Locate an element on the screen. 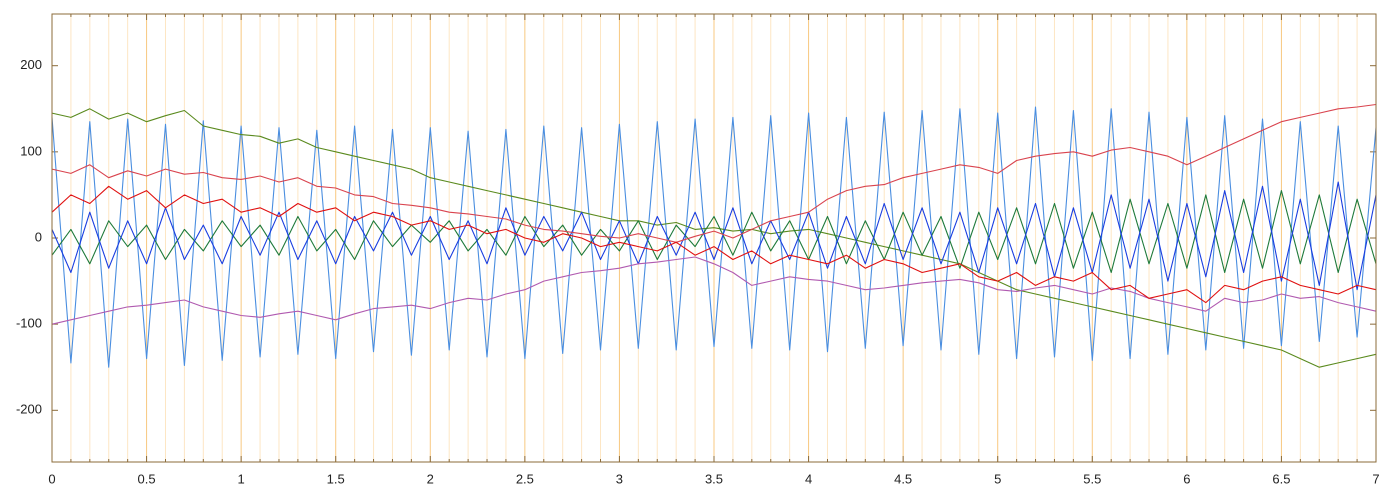 Image resolution: width=1400 pixels, height=500 pixels. x-tick-label: 0.5 is located at coordinates (147, 478).